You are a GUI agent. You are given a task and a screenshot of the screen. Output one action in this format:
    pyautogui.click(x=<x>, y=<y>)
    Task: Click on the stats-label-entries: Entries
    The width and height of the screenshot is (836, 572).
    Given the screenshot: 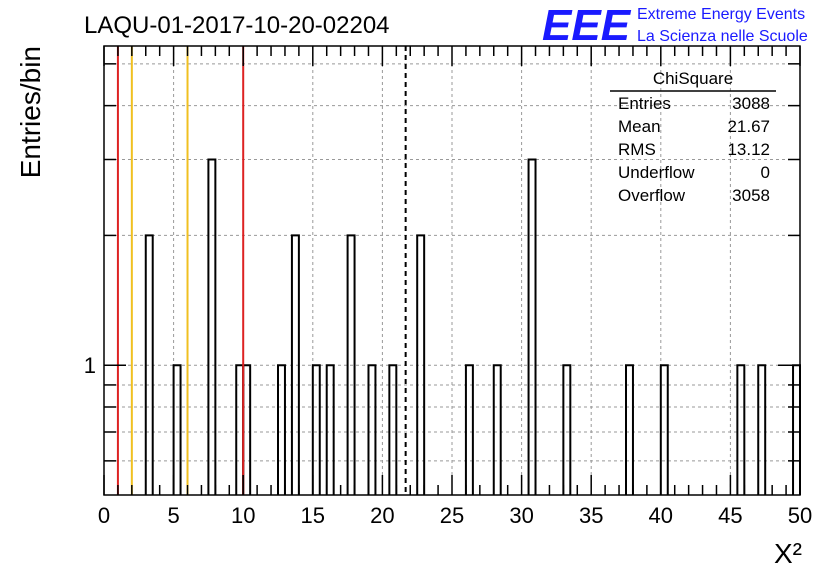 What is the action you would take?
    pyautogui.click(x=644, y=103)
    